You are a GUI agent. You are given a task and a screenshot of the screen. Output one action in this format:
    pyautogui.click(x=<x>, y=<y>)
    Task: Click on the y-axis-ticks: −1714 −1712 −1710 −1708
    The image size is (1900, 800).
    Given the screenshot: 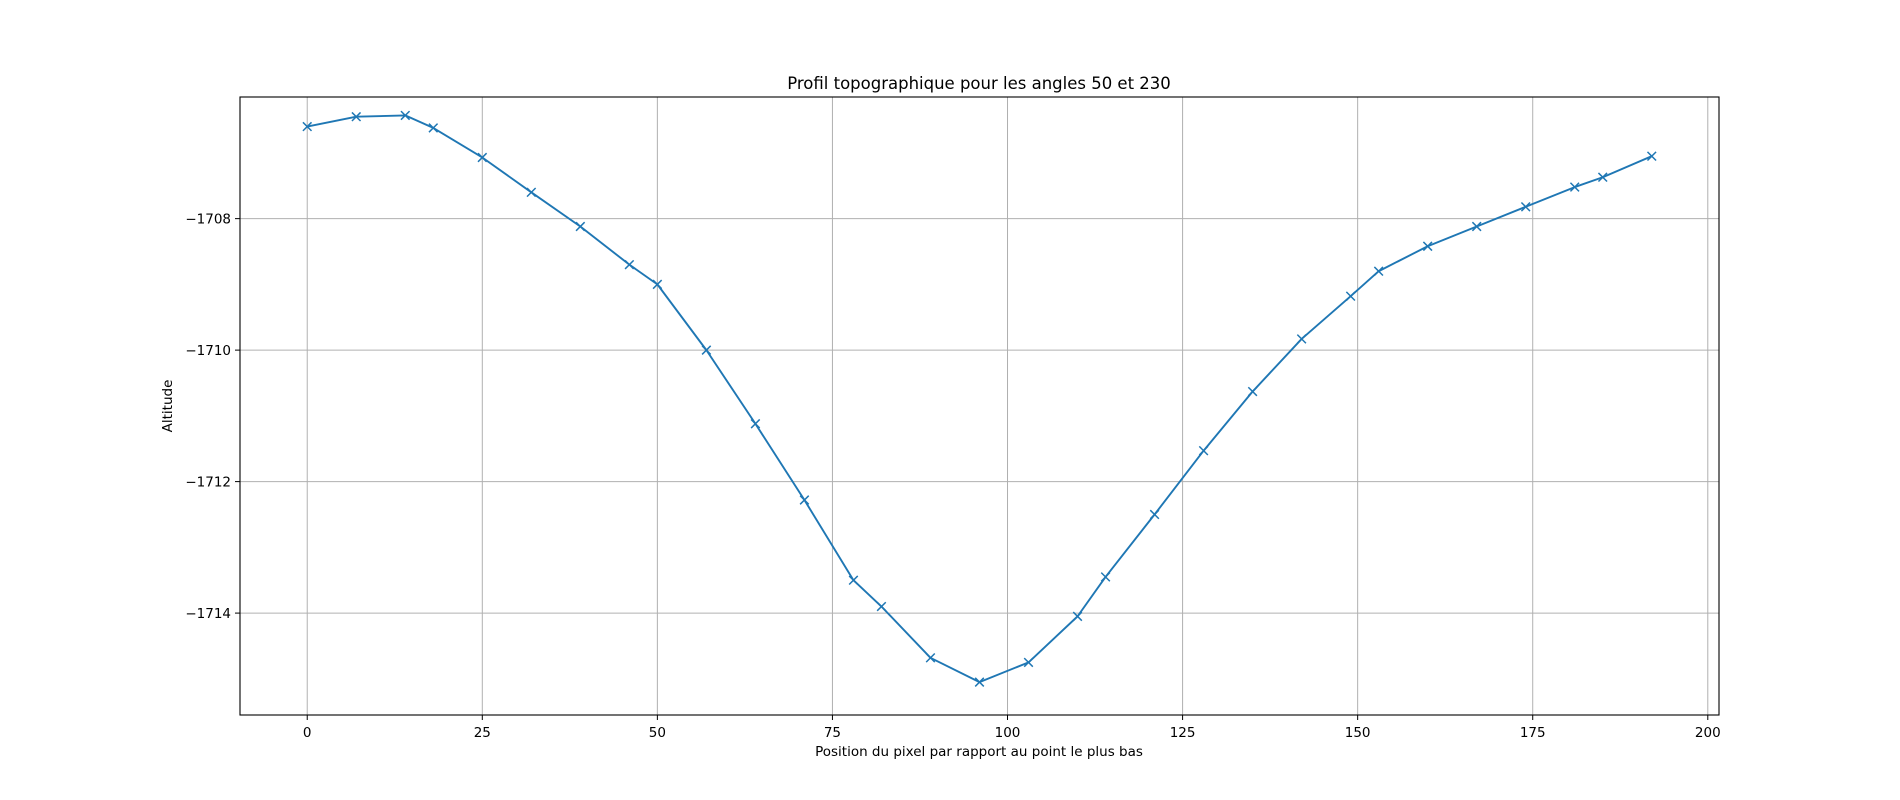 What is the action you would take?
    pyautogui.click(x=212, y=417)
    